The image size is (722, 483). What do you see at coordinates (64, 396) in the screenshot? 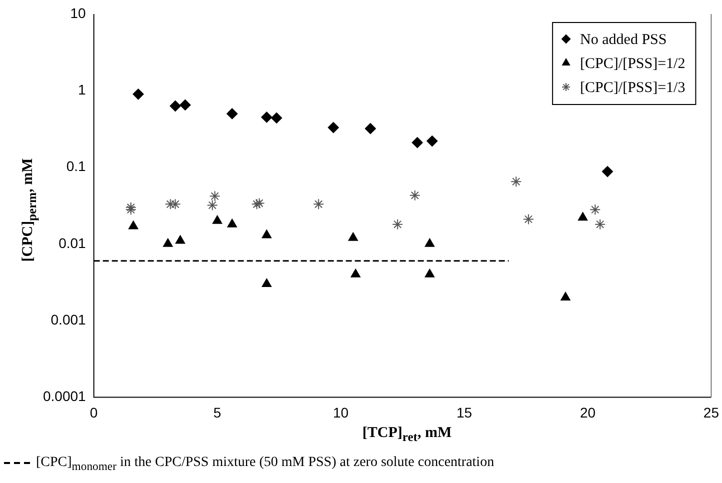
I see `y-tick-label: 0.0001` at bounding box center [64, 396].